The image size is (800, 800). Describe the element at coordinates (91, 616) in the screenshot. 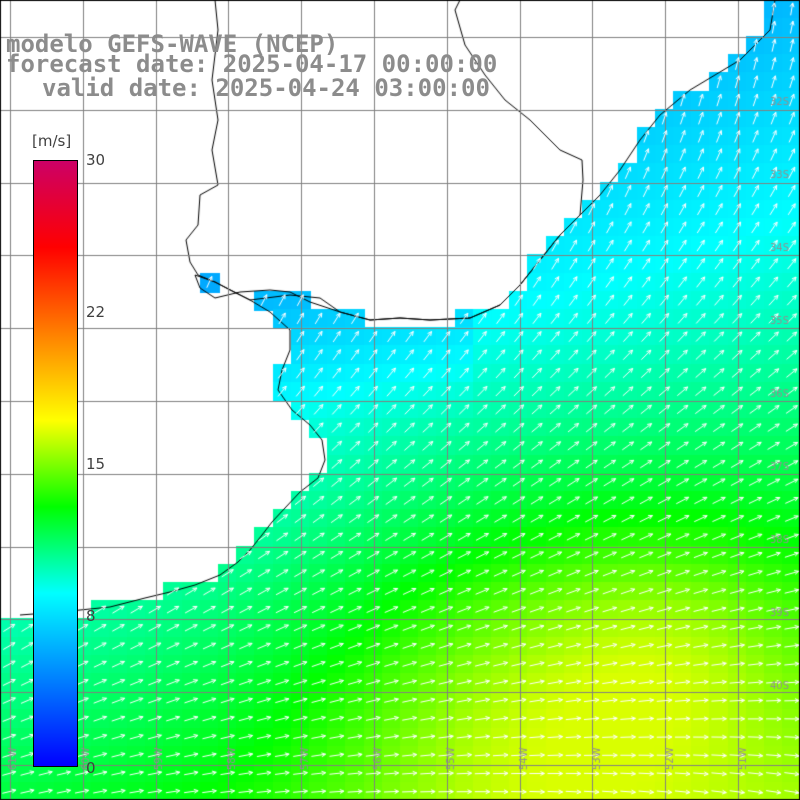

I see `colorbar-tick: 8` at that location.